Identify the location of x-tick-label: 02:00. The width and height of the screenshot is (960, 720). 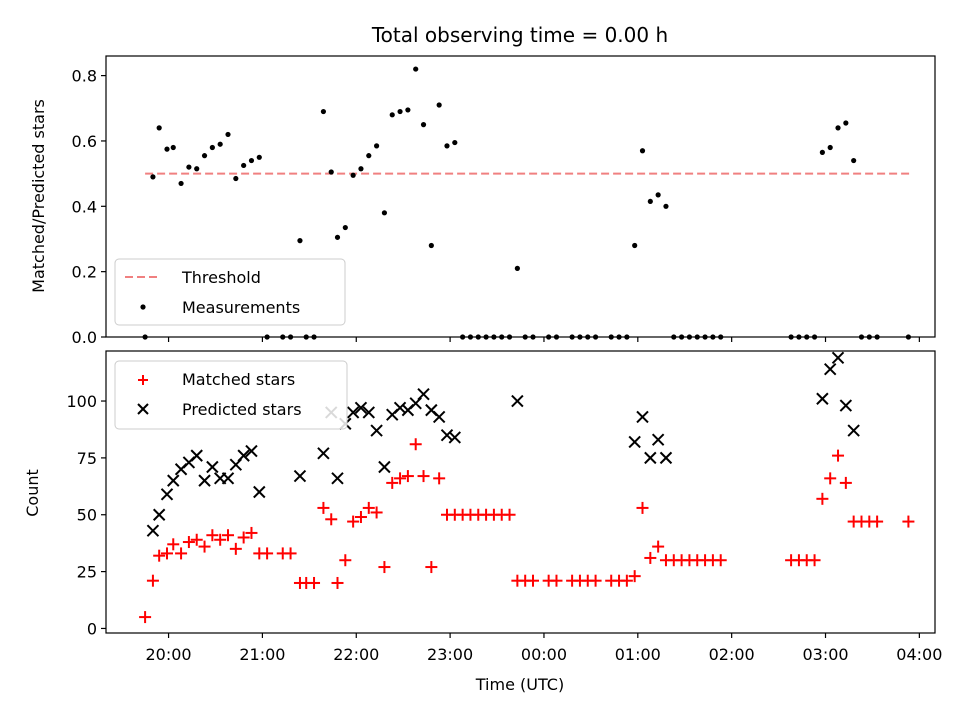
(732, 654).